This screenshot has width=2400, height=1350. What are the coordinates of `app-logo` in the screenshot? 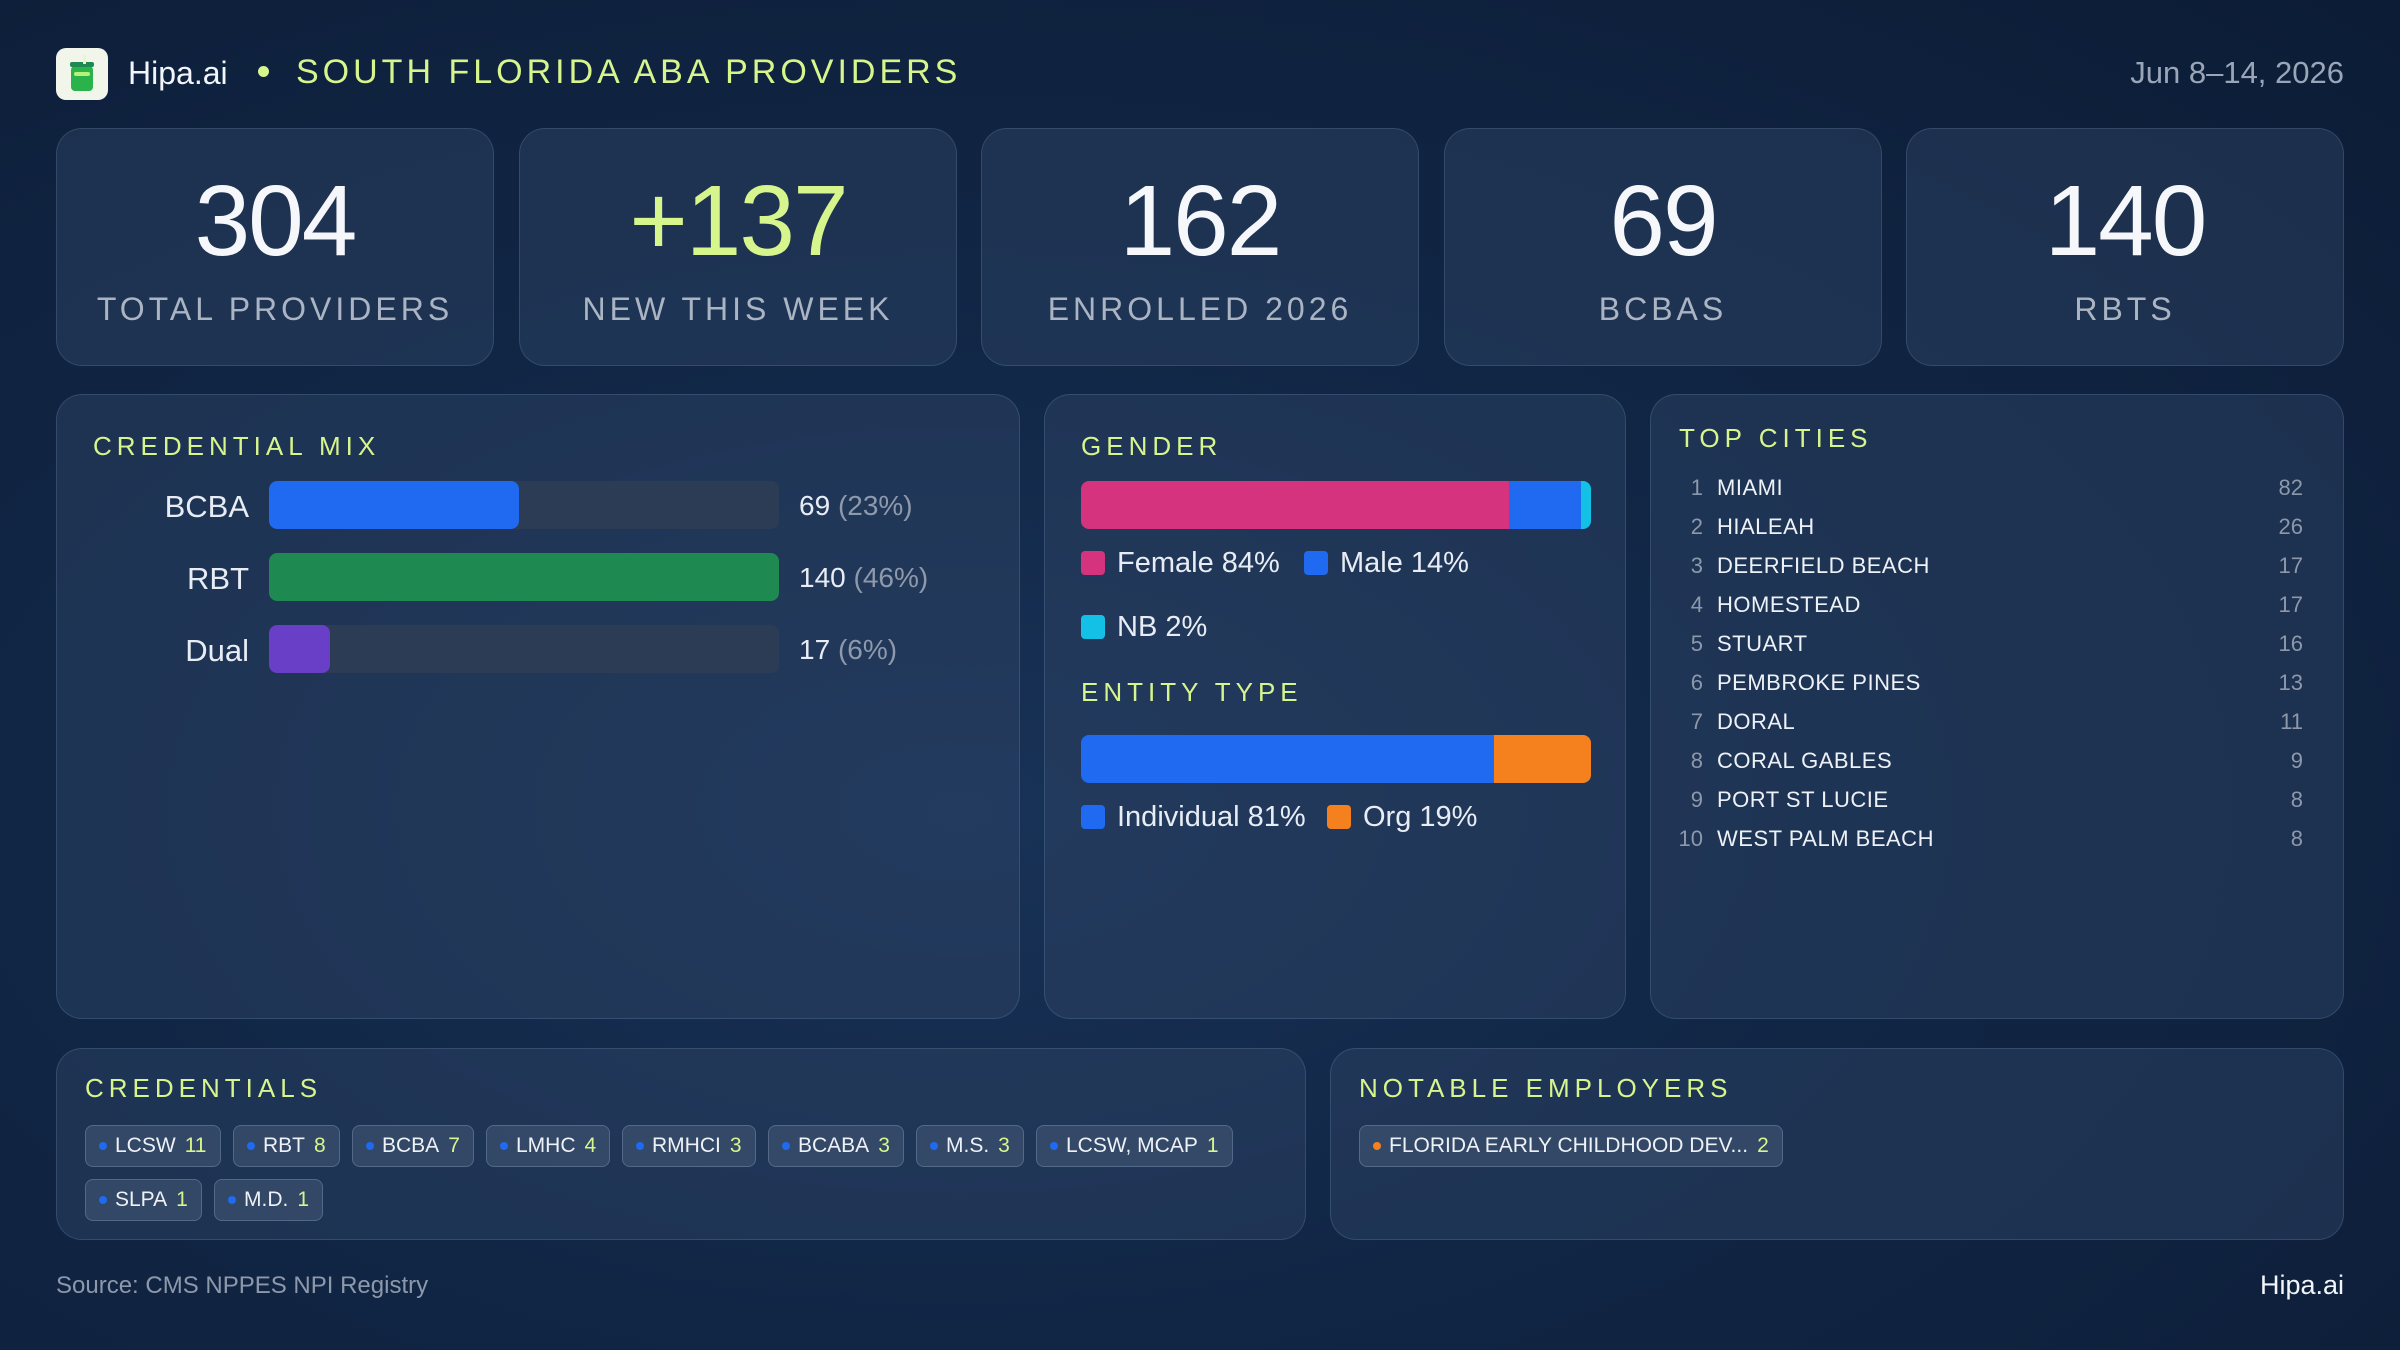 It's located at (82, 74).